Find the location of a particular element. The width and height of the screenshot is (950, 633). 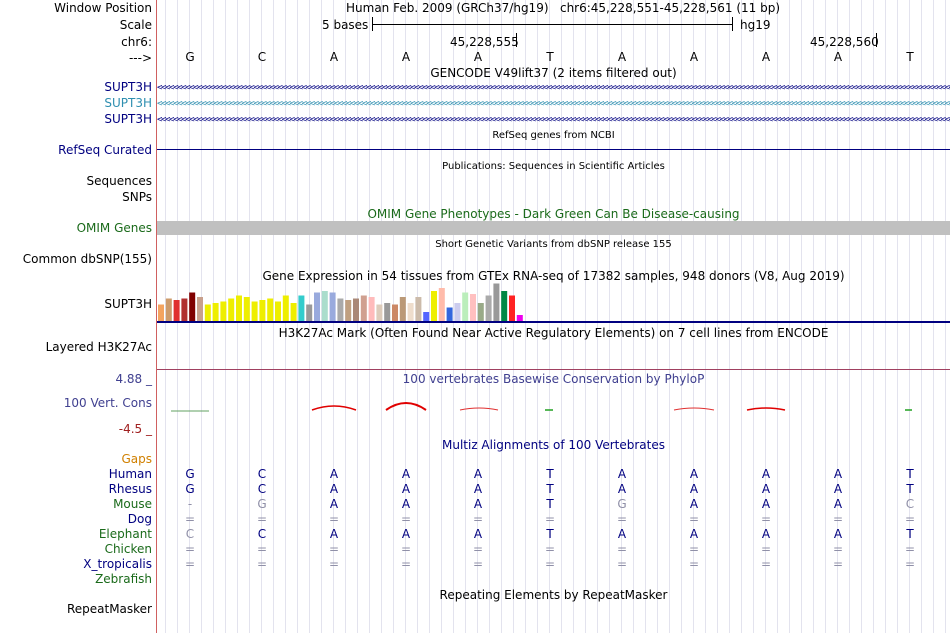

gencode-track-title: GENCODE V49lift37 (2 items filtered out) is located at coordinates (553, 73).